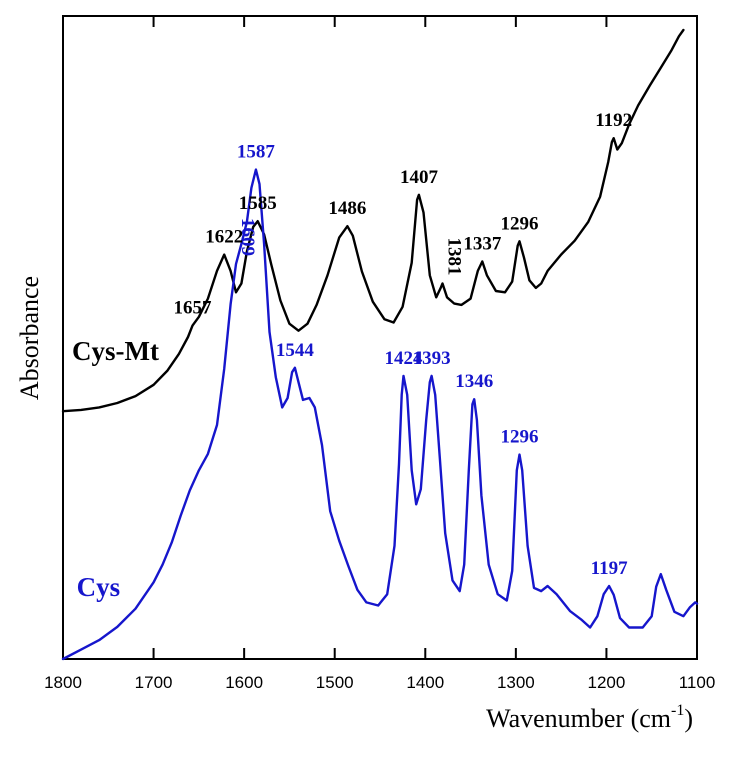 This screenshot has width=729, height=758. What do you see at coordinates (115, 351) in the screenshot?
I see `series-label-cys-mt: Cys-Mt` at bounding box center [115, 351].